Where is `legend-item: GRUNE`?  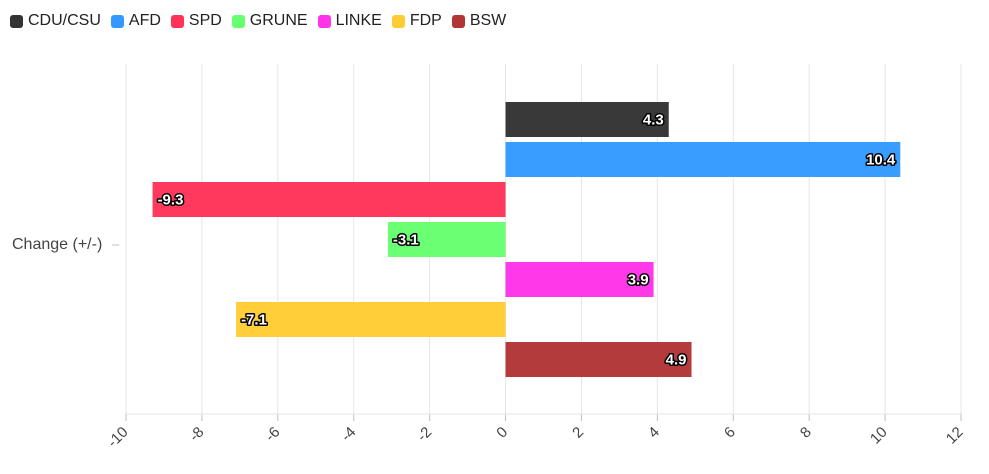 legend-item: GRUNE is located at coordinates (269, 21).